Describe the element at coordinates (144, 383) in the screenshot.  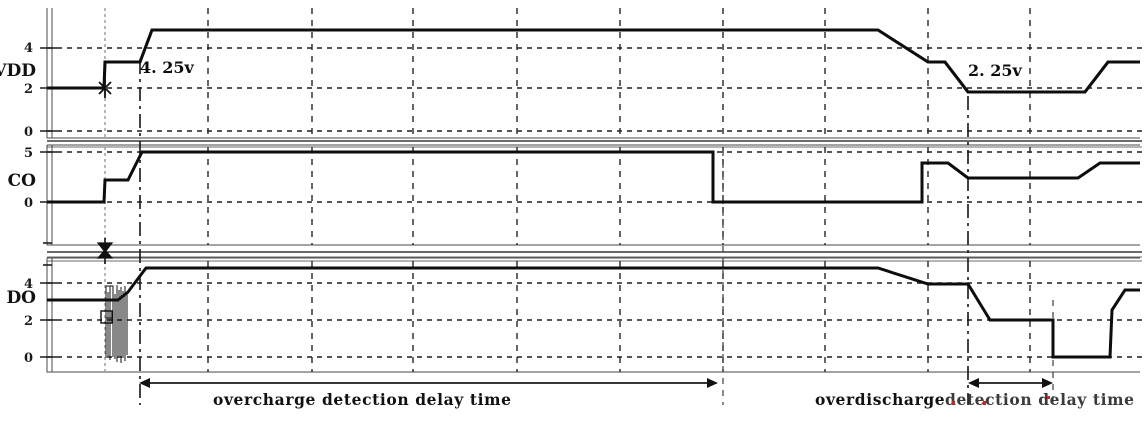
I see `overcharge-arrow-head-left` at that location.